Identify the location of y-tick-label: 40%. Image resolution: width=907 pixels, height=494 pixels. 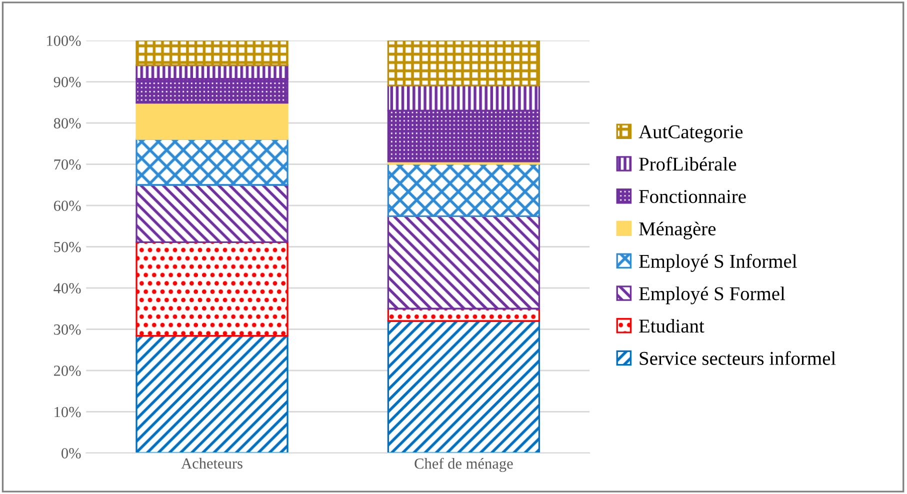
(67, 288).